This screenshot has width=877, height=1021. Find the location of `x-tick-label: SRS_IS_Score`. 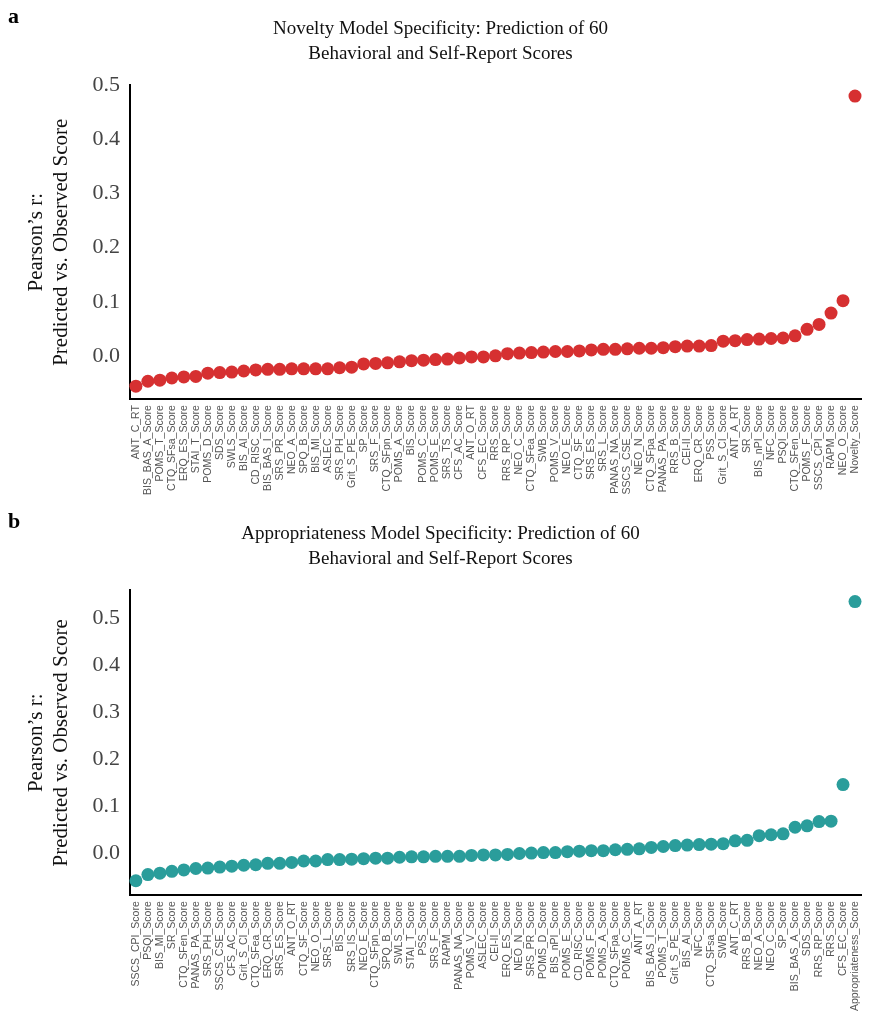

x-tick-label: SRS_IS_Score is located at coordinates (350, 936).